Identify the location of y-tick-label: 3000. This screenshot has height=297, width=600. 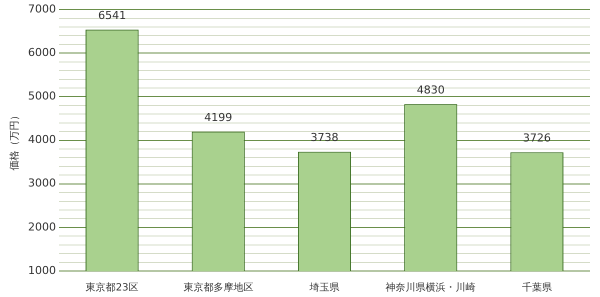
(42, 183).